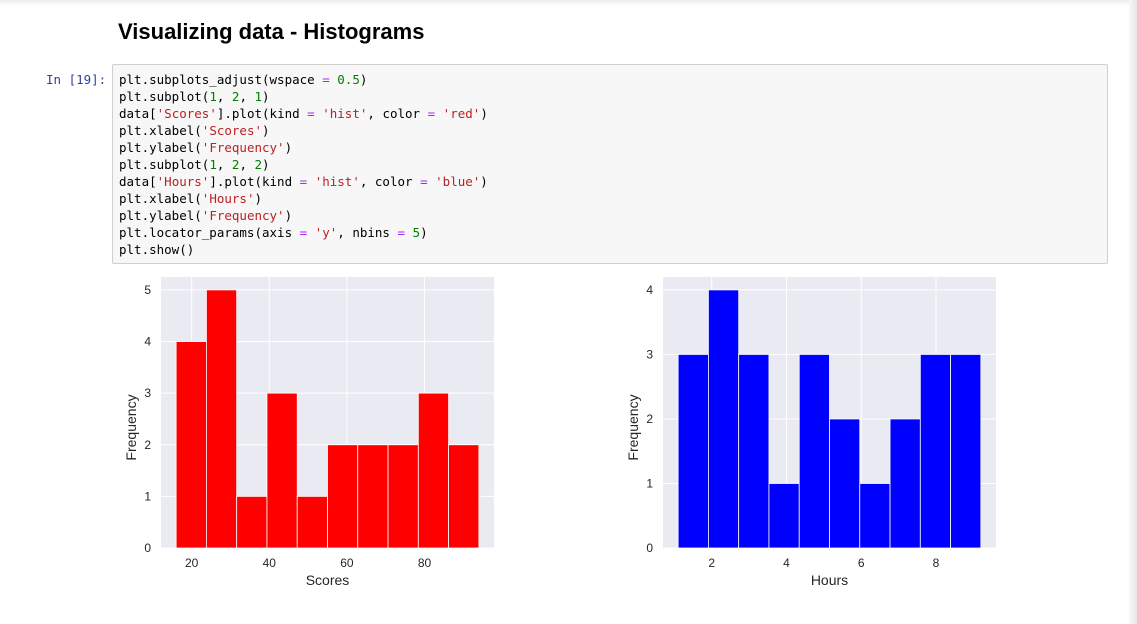 The image size is (1137, 624). I want to click on x-tick-label: 20, so click(192, 563).